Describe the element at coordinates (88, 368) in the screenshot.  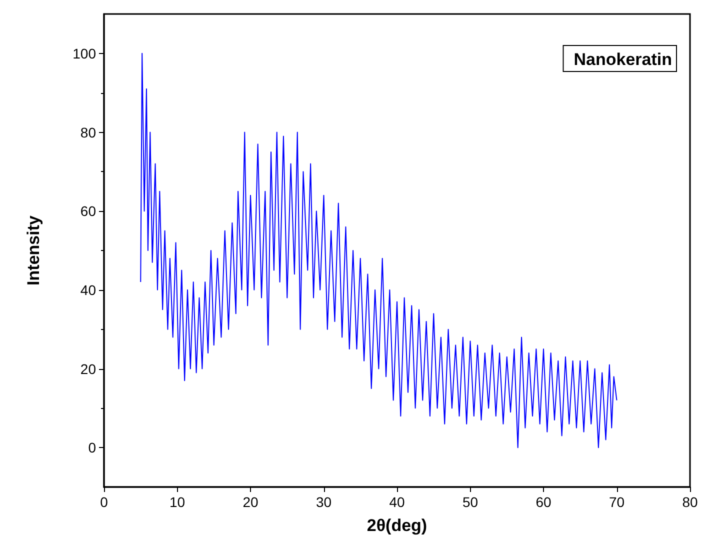
I see `y-tick-label: 20` at that location.